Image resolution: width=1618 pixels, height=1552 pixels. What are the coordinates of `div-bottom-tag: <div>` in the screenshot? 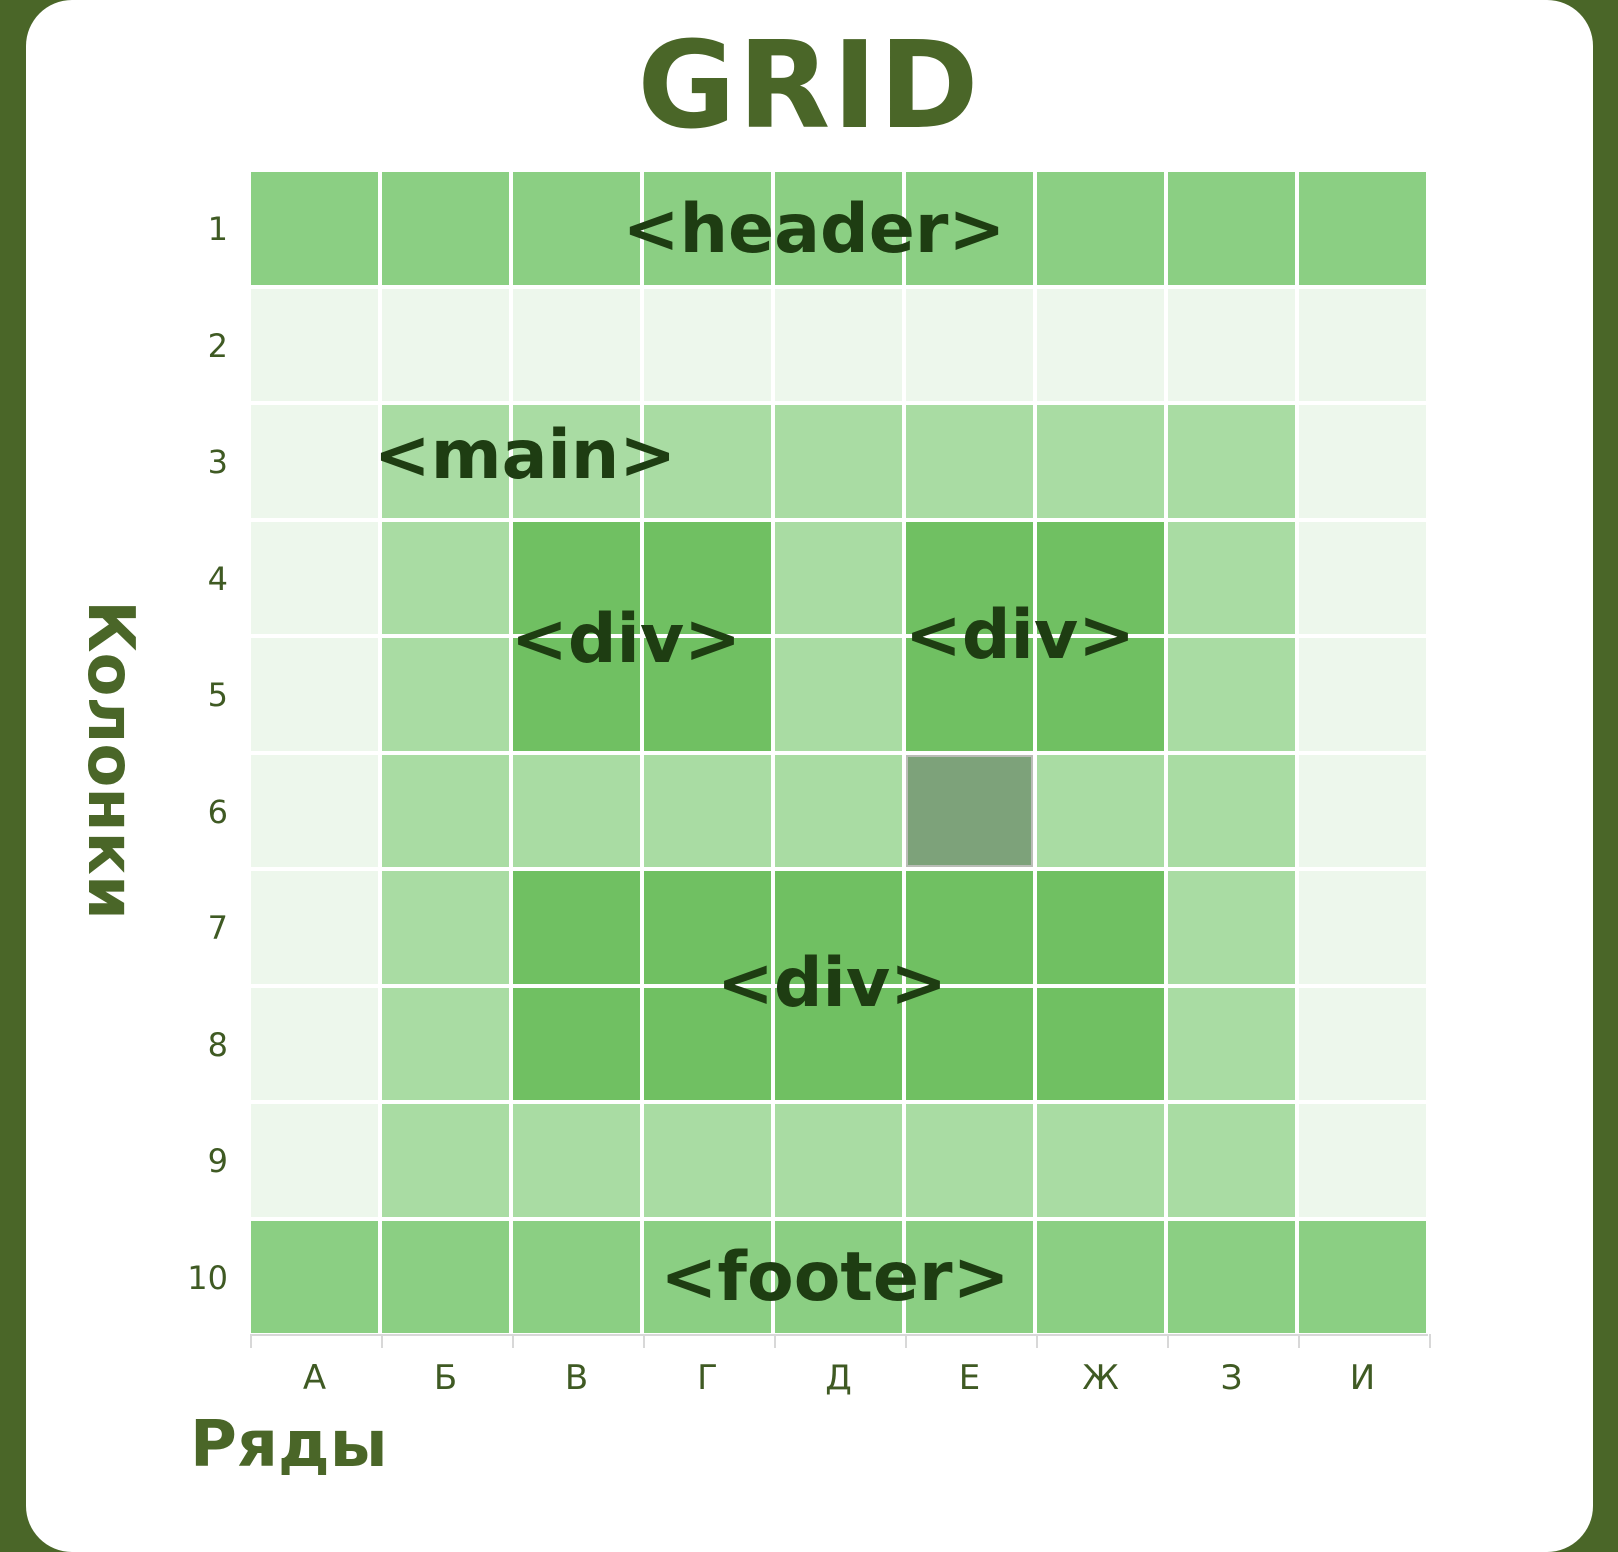 It's located at (832, 983).